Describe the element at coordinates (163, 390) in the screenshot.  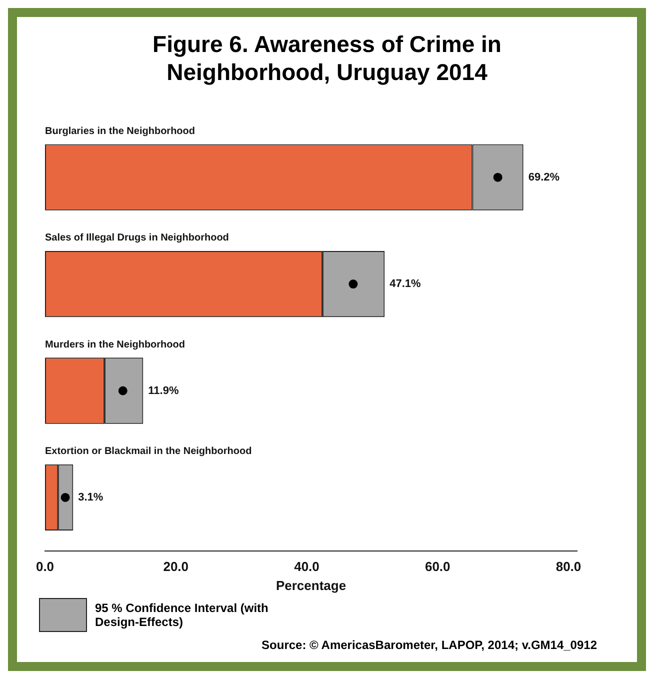
I see `data-label: 11.9%` at that location.